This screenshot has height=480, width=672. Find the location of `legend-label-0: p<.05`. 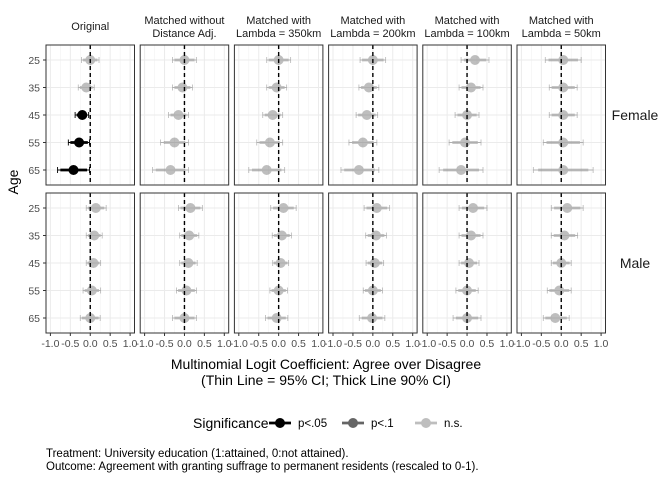

legend-label-0: p<.05 is located at coordinates (312, 424).